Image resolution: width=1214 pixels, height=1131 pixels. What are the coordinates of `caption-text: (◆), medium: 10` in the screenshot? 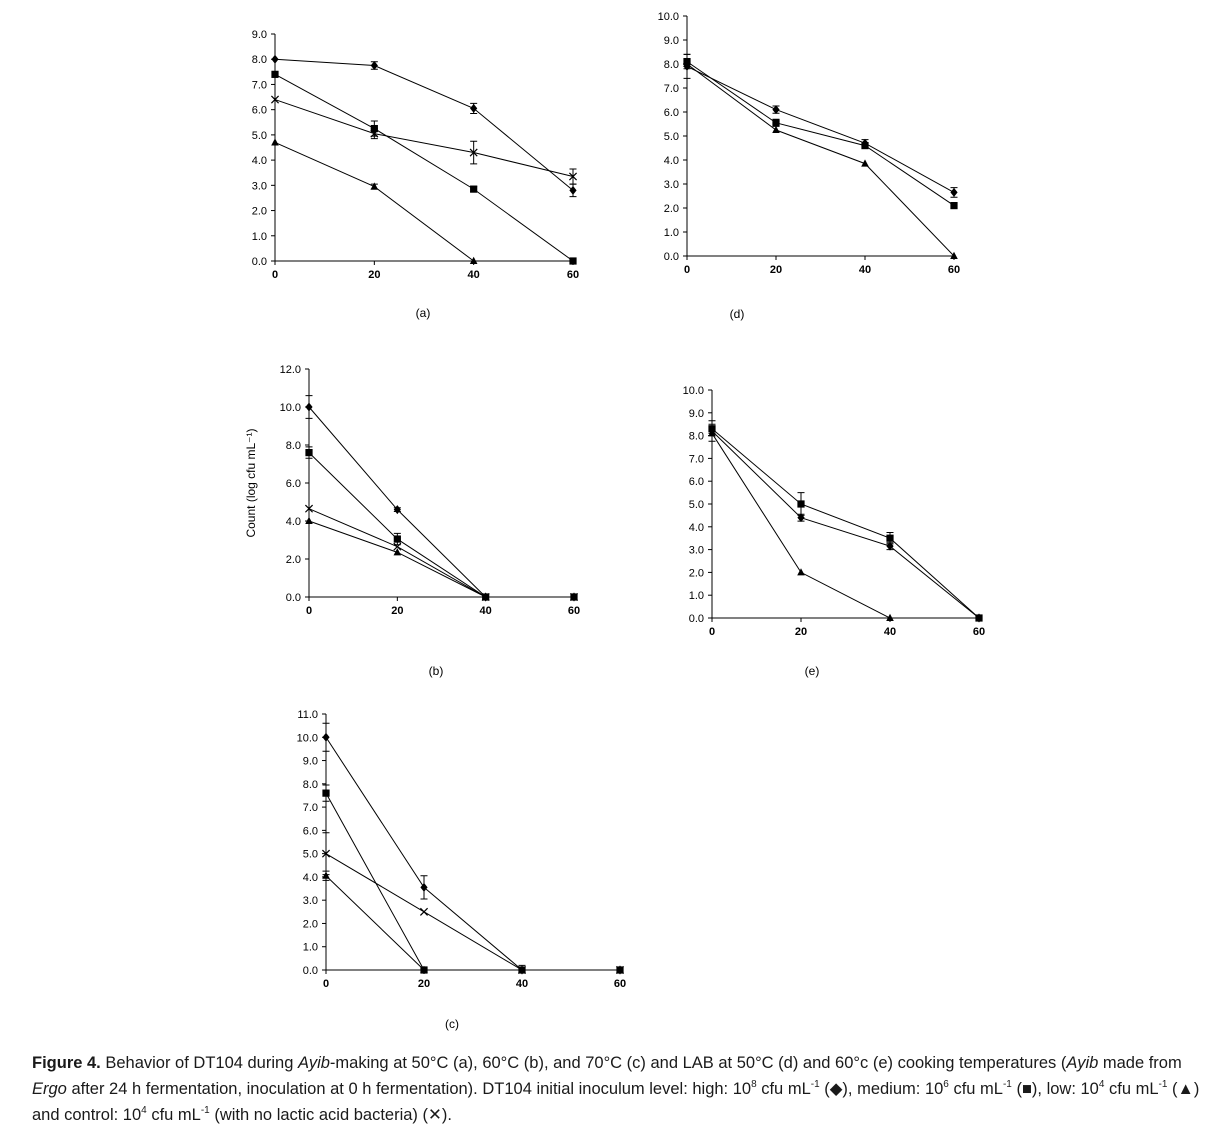 It's located at (881, 1089).